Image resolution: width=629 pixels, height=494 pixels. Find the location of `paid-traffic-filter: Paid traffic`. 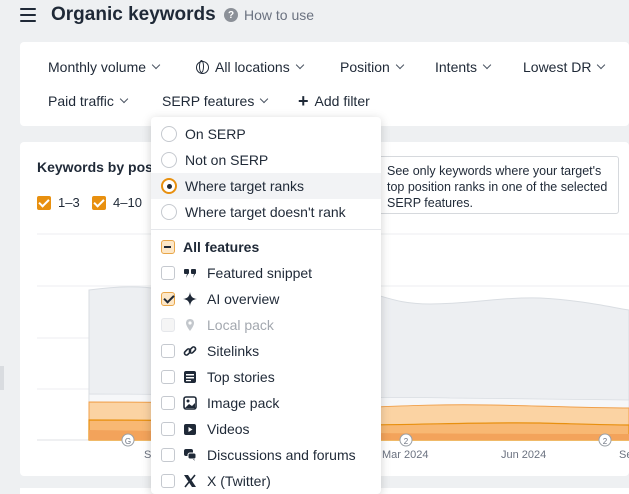

paid-traffic-filter: Paid traffic is located at coordinates (88, 101).